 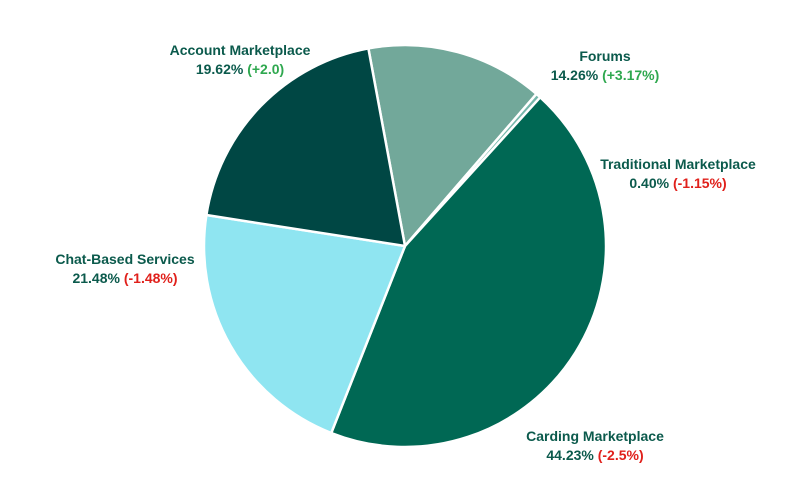 What do you see at coordinates (240, 60) in the screenshot?
I see `label-account-marketplace: Account Marketplace 19.62% (+2.0)` at bounding box center [240, 60].